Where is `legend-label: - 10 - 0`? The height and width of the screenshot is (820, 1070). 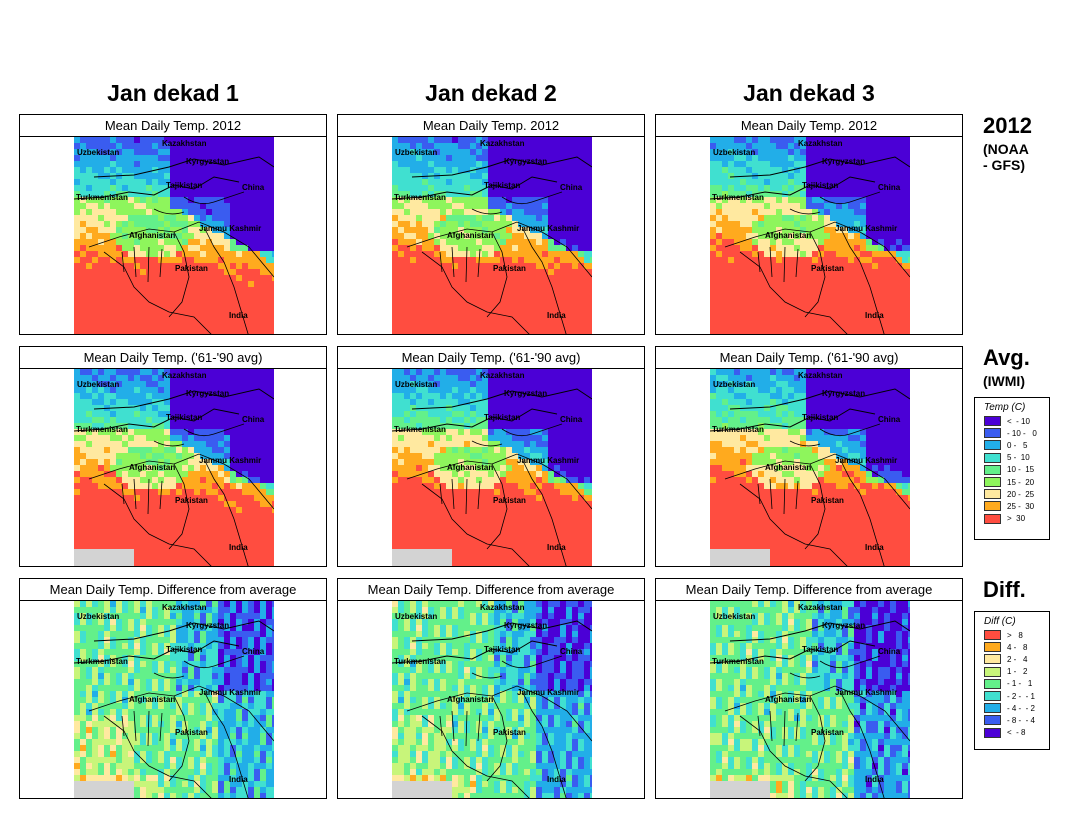 legend-label: - 10 - 0 is located at coordinates (1022, 433).